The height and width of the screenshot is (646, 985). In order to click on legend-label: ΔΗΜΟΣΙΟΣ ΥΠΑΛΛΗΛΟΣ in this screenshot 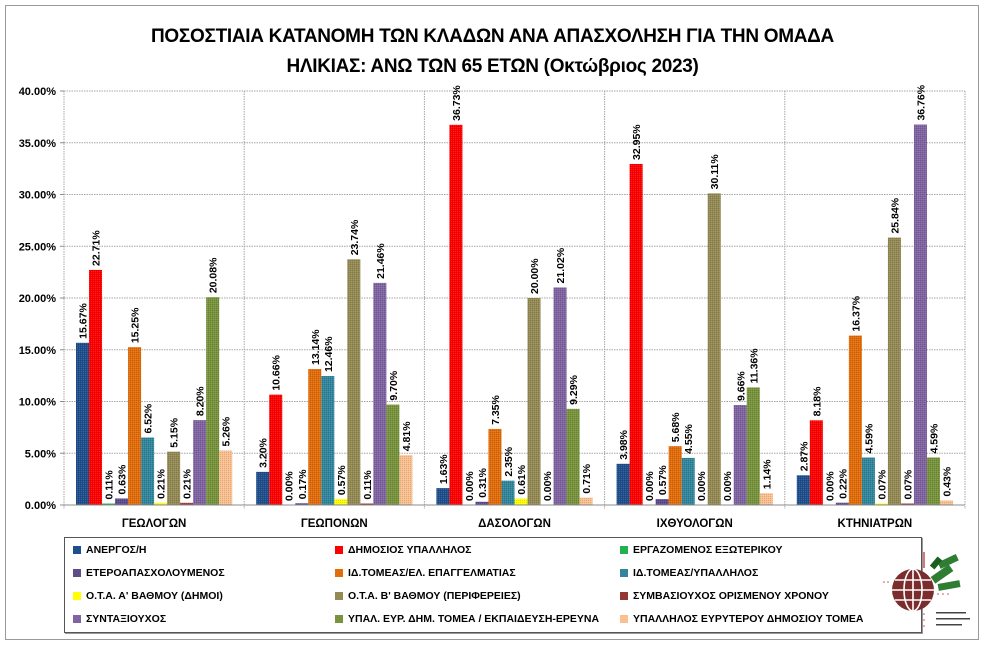, I will do `click(410, 550)`.